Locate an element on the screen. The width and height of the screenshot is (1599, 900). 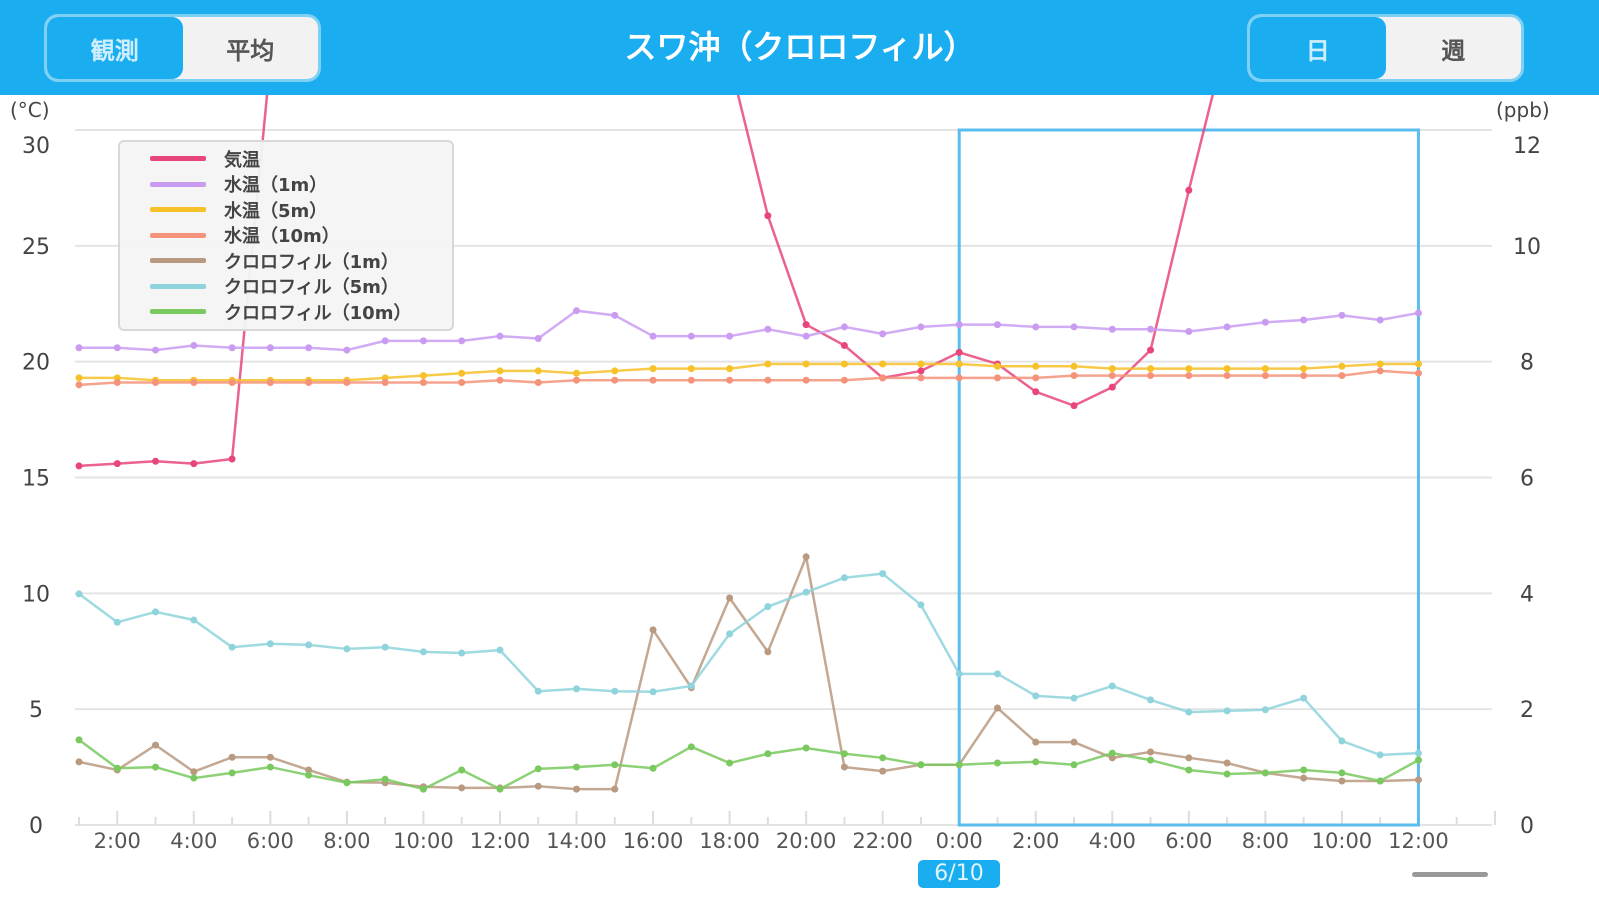
x-tick-label: 22:00 is located at coordinates (882, 841).